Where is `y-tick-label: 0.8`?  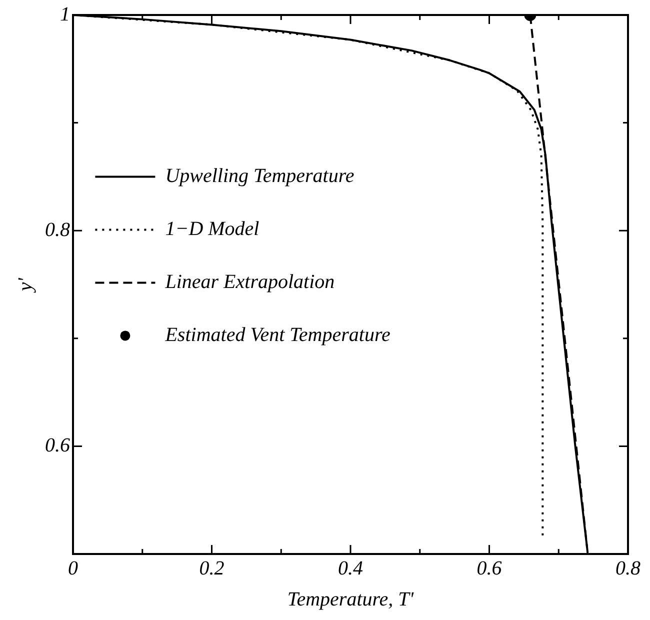 y-tick-label: 0.8 is located at coordinates (57, 229).